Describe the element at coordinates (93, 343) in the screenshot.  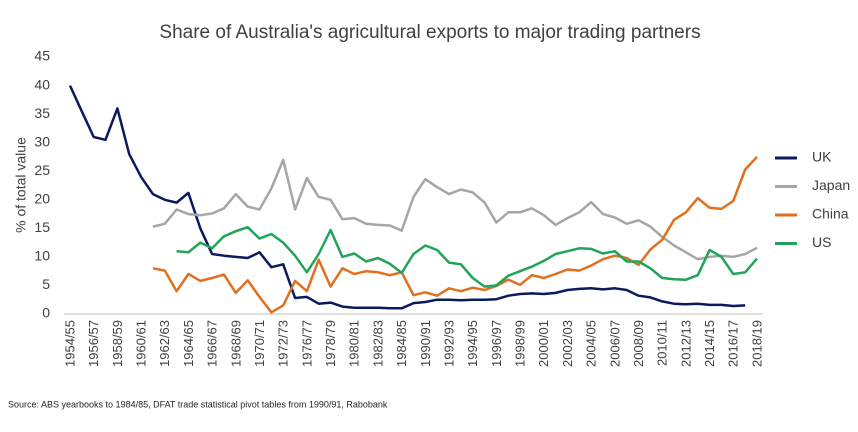
I see `x-tick-label: 1956/57` at that location.